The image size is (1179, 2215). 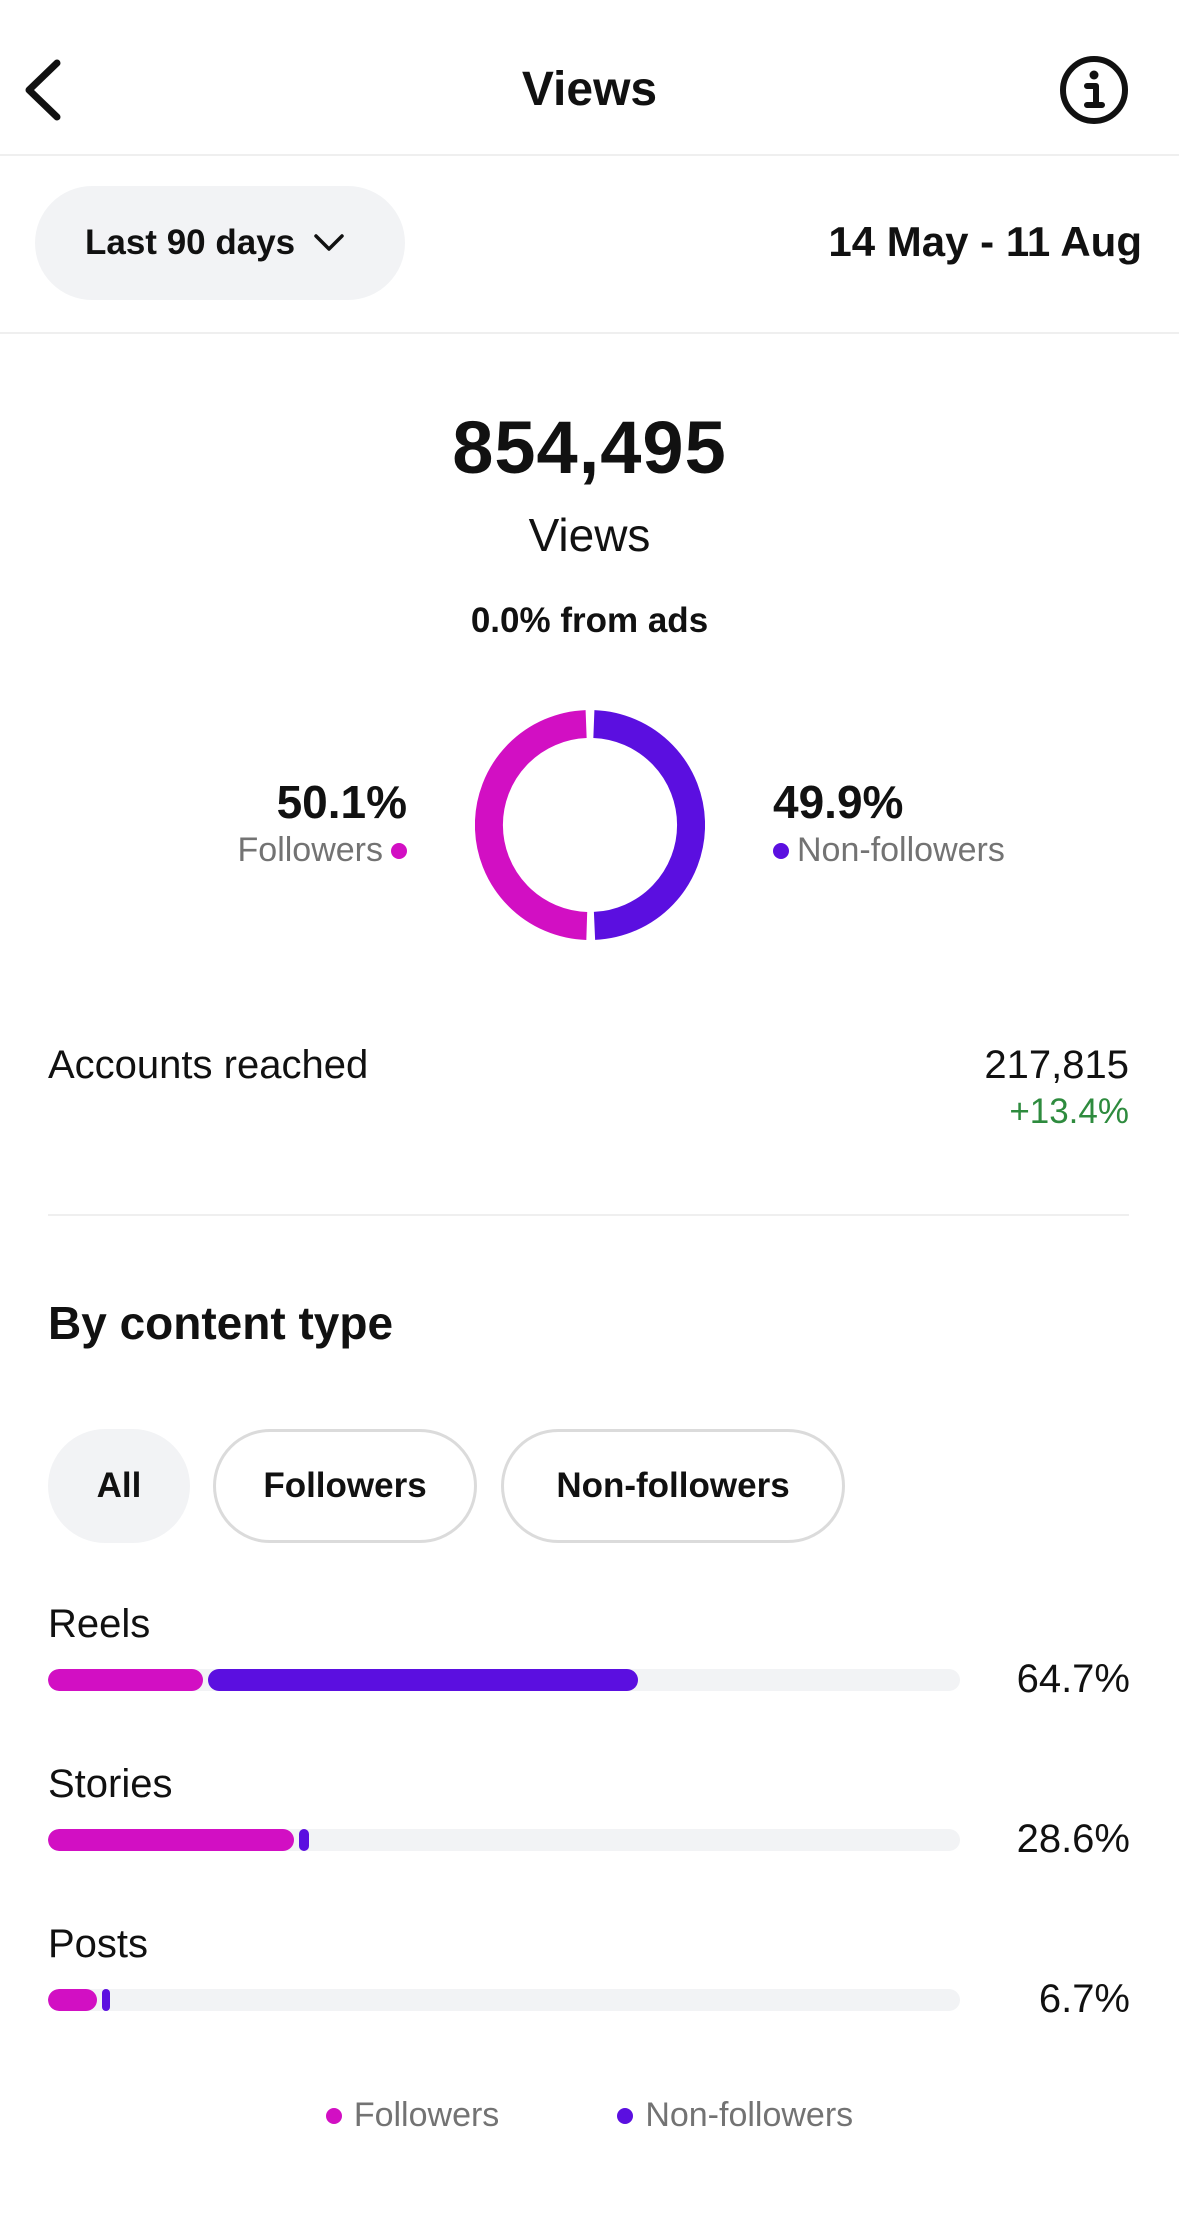 I want to click on nonfollowers-share-label-row: Non-followers, so click(x=889, y=850).